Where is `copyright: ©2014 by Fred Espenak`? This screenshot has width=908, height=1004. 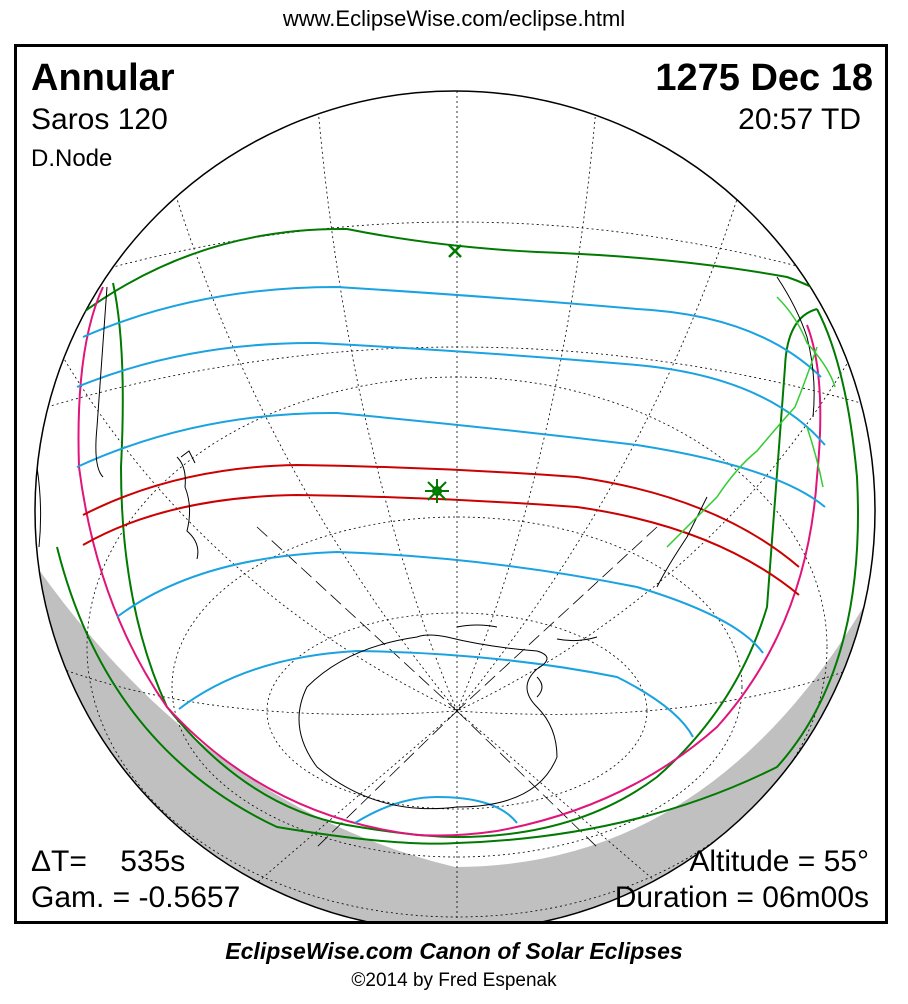 copyright: ©2014 by Fred Espenak is located at coordinates (454, 980).